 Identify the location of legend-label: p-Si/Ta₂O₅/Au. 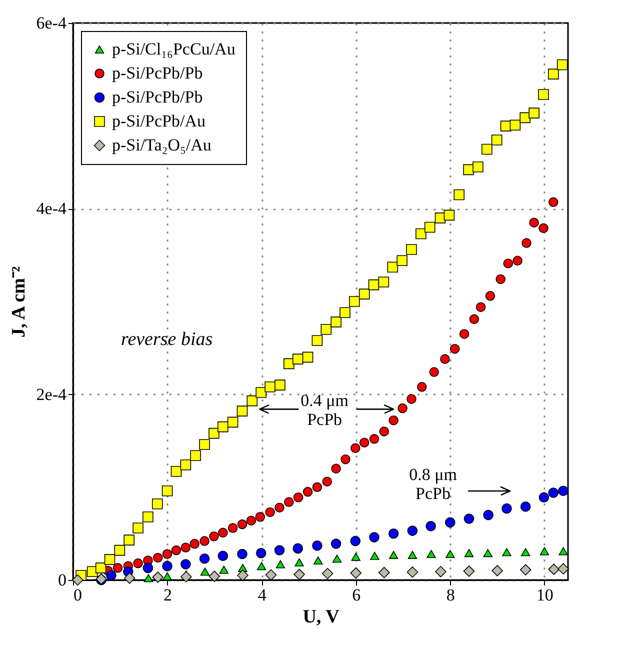
(162, 145).